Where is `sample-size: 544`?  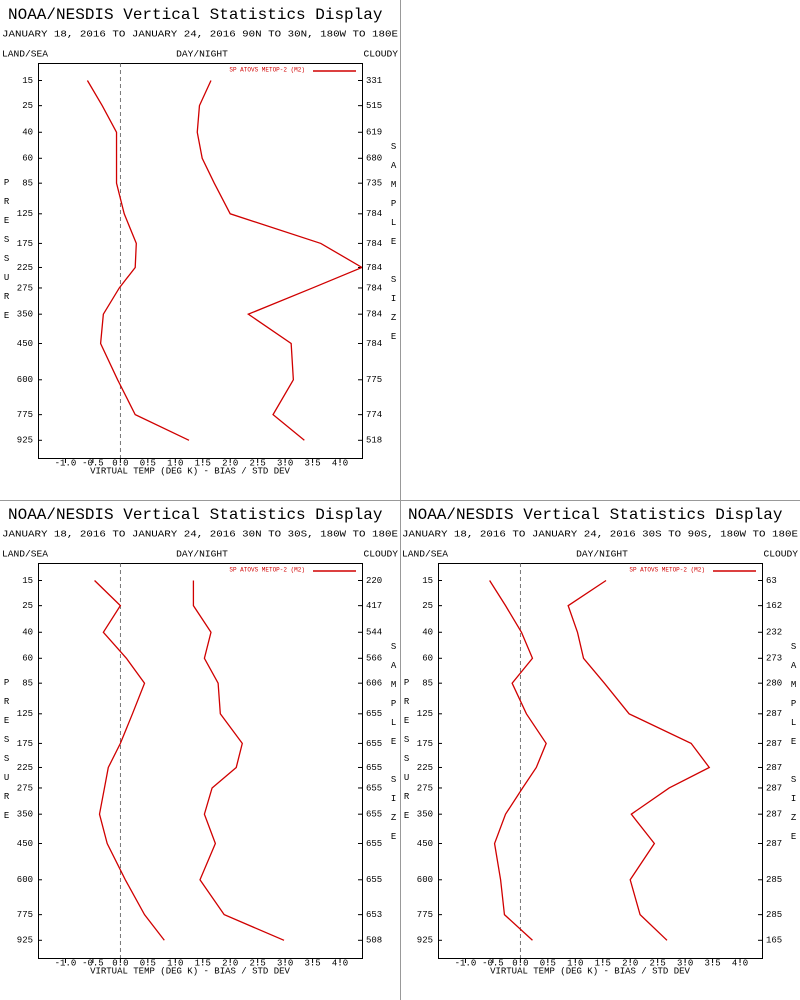 sample-size: 544 is located at coordinates (374, 633).